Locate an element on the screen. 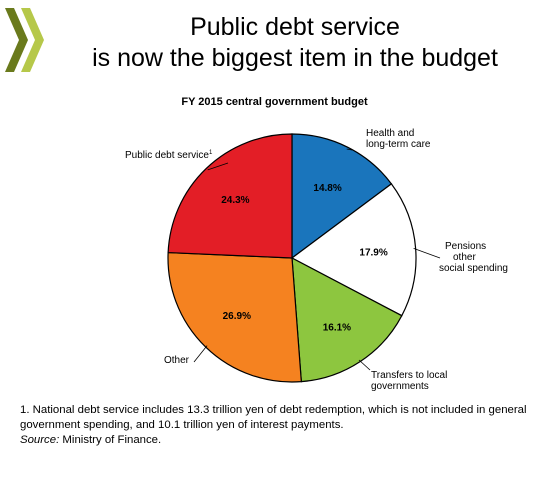  title-line-1: Public debt service is located at coordinates (295, 27).